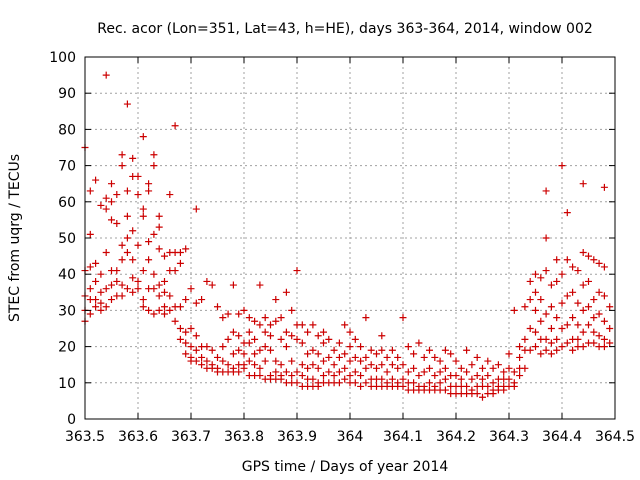 The image size is (640, 480). What do you see at coordinates (67, 94) in the screenshot?
I see `y-tick-label: 90` at bounding box center [67, 94].